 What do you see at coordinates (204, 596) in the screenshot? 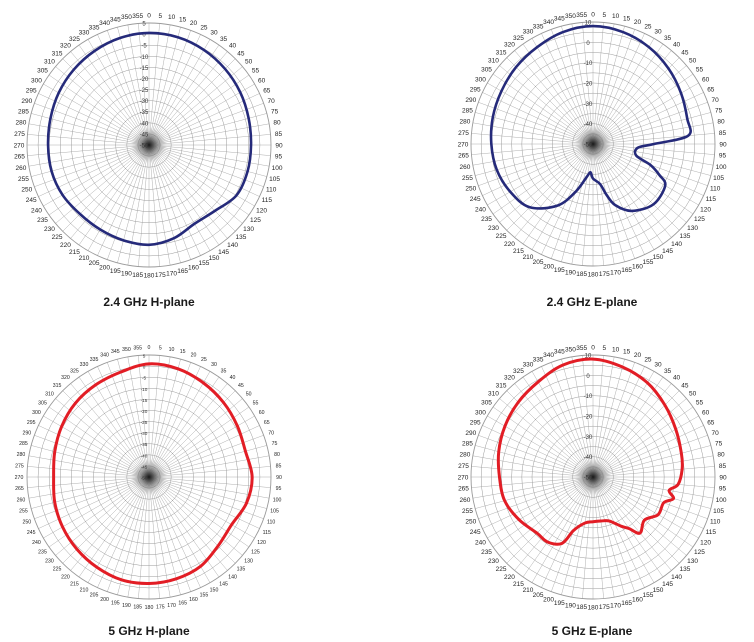
I see `angle-tick-label: 155` at bounding box center [204, 596].